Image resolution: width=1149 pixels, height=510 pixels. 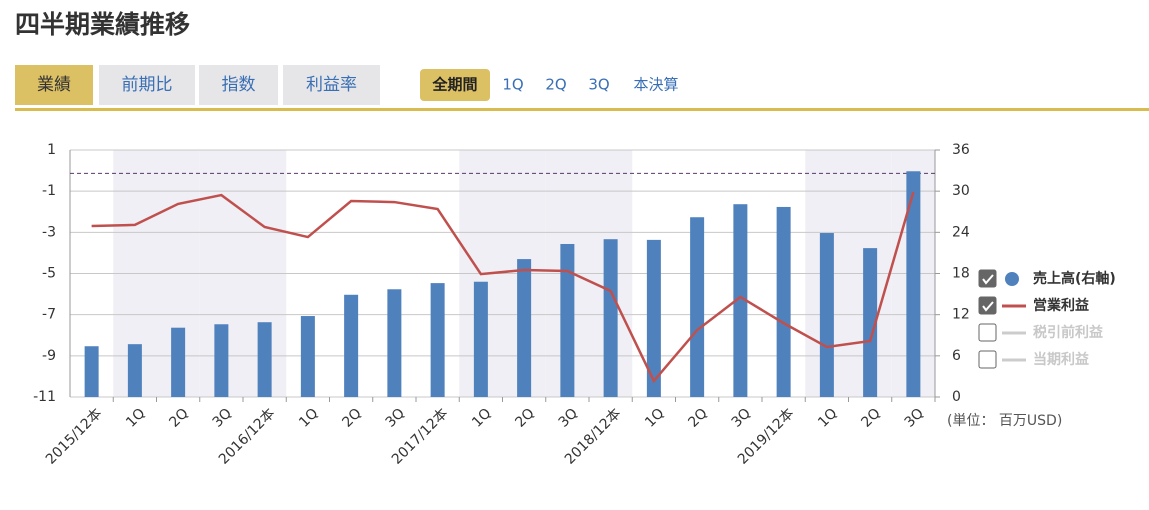 What do you see at coordinates (555, 85) in the screenshot?
I see `period-filter: 2Q` at bounding box center [555, 85].